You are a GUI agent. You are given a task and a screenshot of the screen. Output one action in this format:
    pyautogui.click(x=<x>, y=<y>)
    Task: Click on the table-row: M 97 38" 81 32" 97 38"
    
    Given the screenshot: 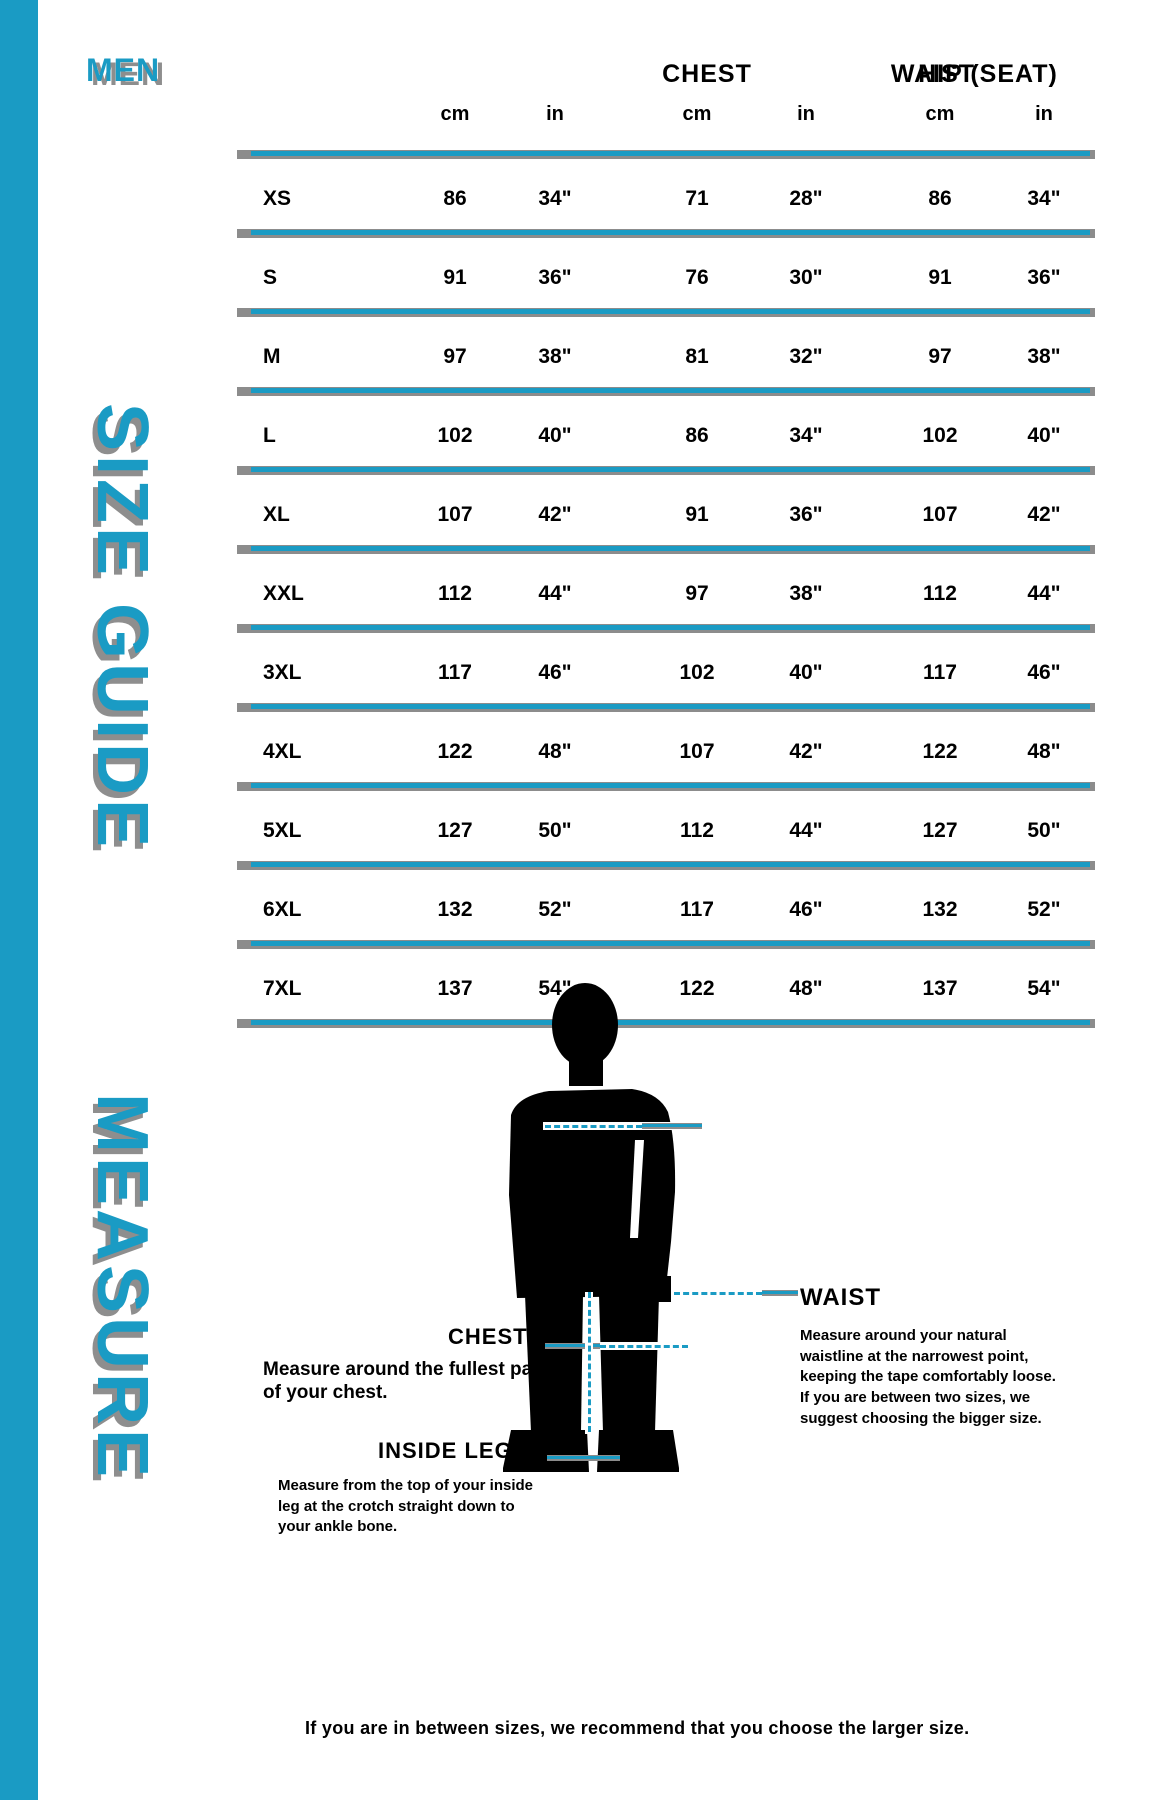 What is the action you would take?
    pyautogui.click(x=666, y=356)
    